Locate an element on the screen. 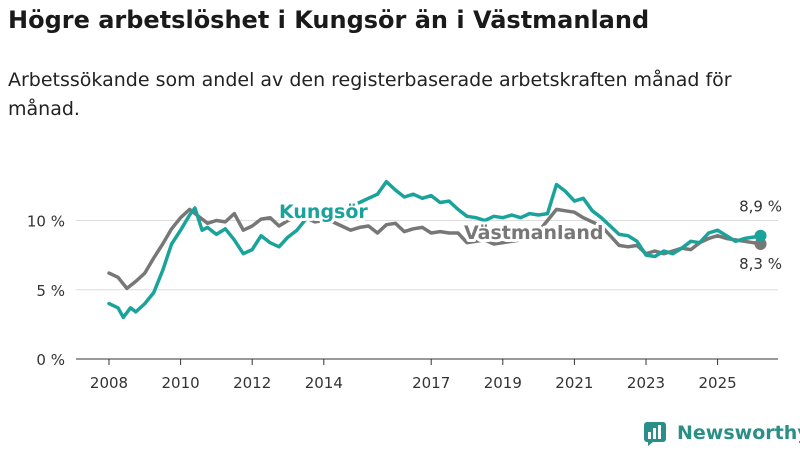 The height and width of the screenshot is (450, 800). y-tick-label: 10 % is located at coordinates (46, 222).